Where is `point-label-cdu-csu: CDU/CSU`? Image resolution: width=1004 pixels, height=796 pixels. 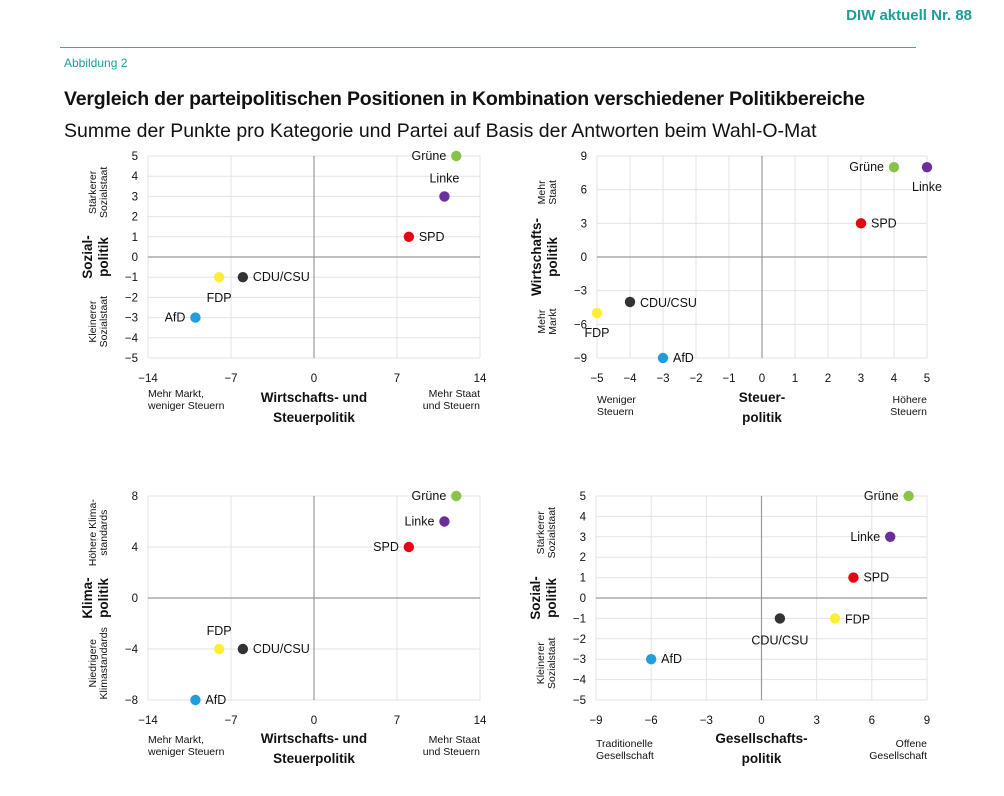 point-label-cdu-csu: CDU/CSU is located at coordinates (281, 649).